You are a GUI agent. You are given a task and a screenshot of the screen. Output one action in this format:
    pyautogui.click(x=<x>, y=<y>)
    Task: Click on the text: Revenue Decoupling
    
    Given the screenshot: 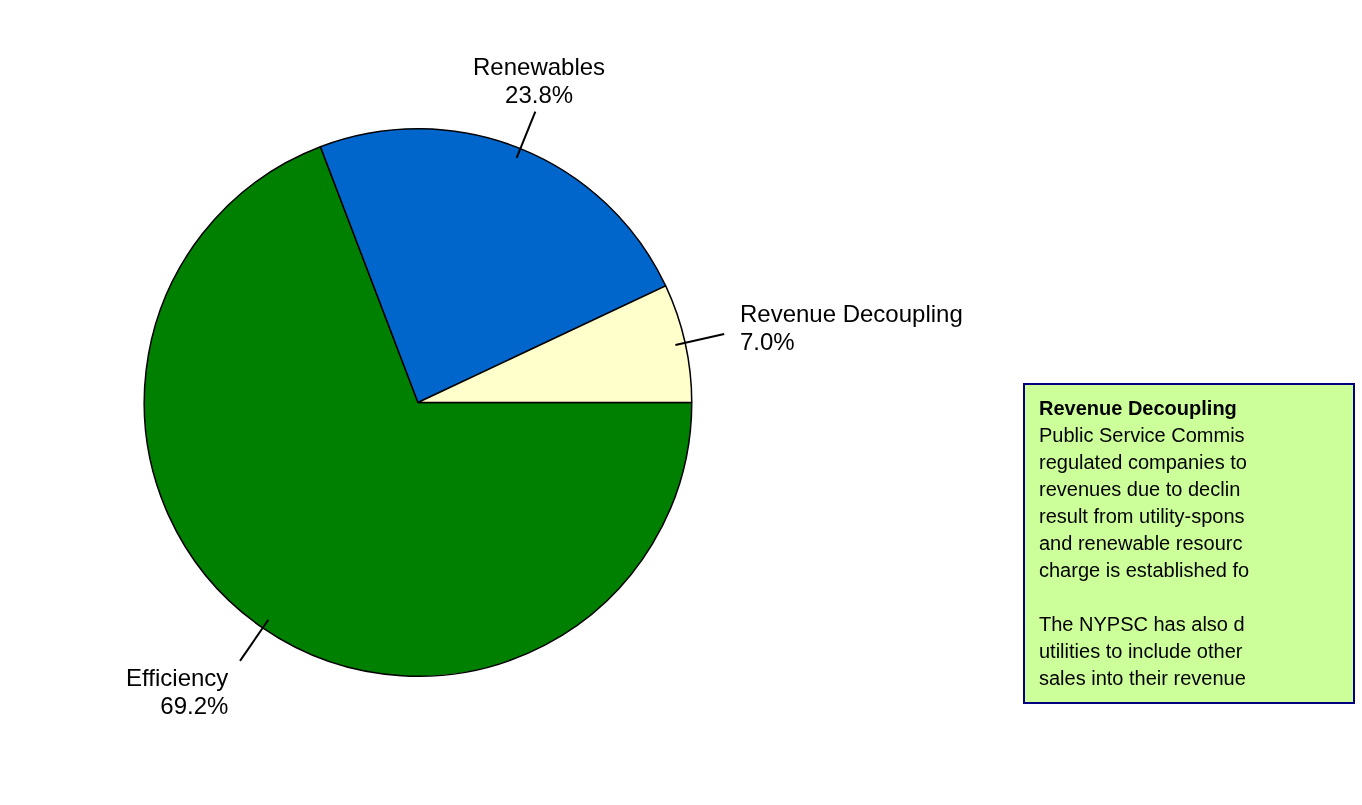 What is the action you would take?
    pyautogui.click(x=1138, y=408)
    